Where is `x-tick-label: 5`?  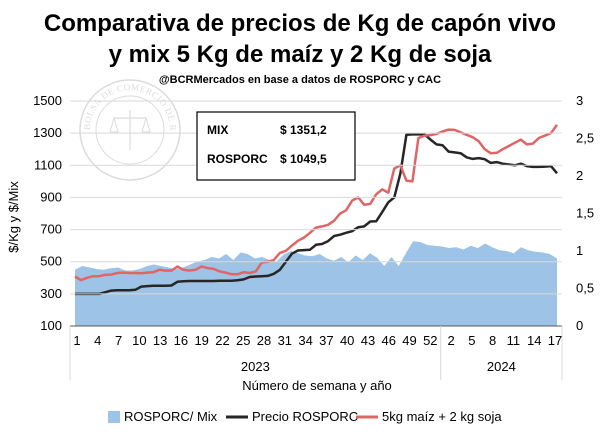 x-tick-label: 5 is located at coordinates (471, 340).